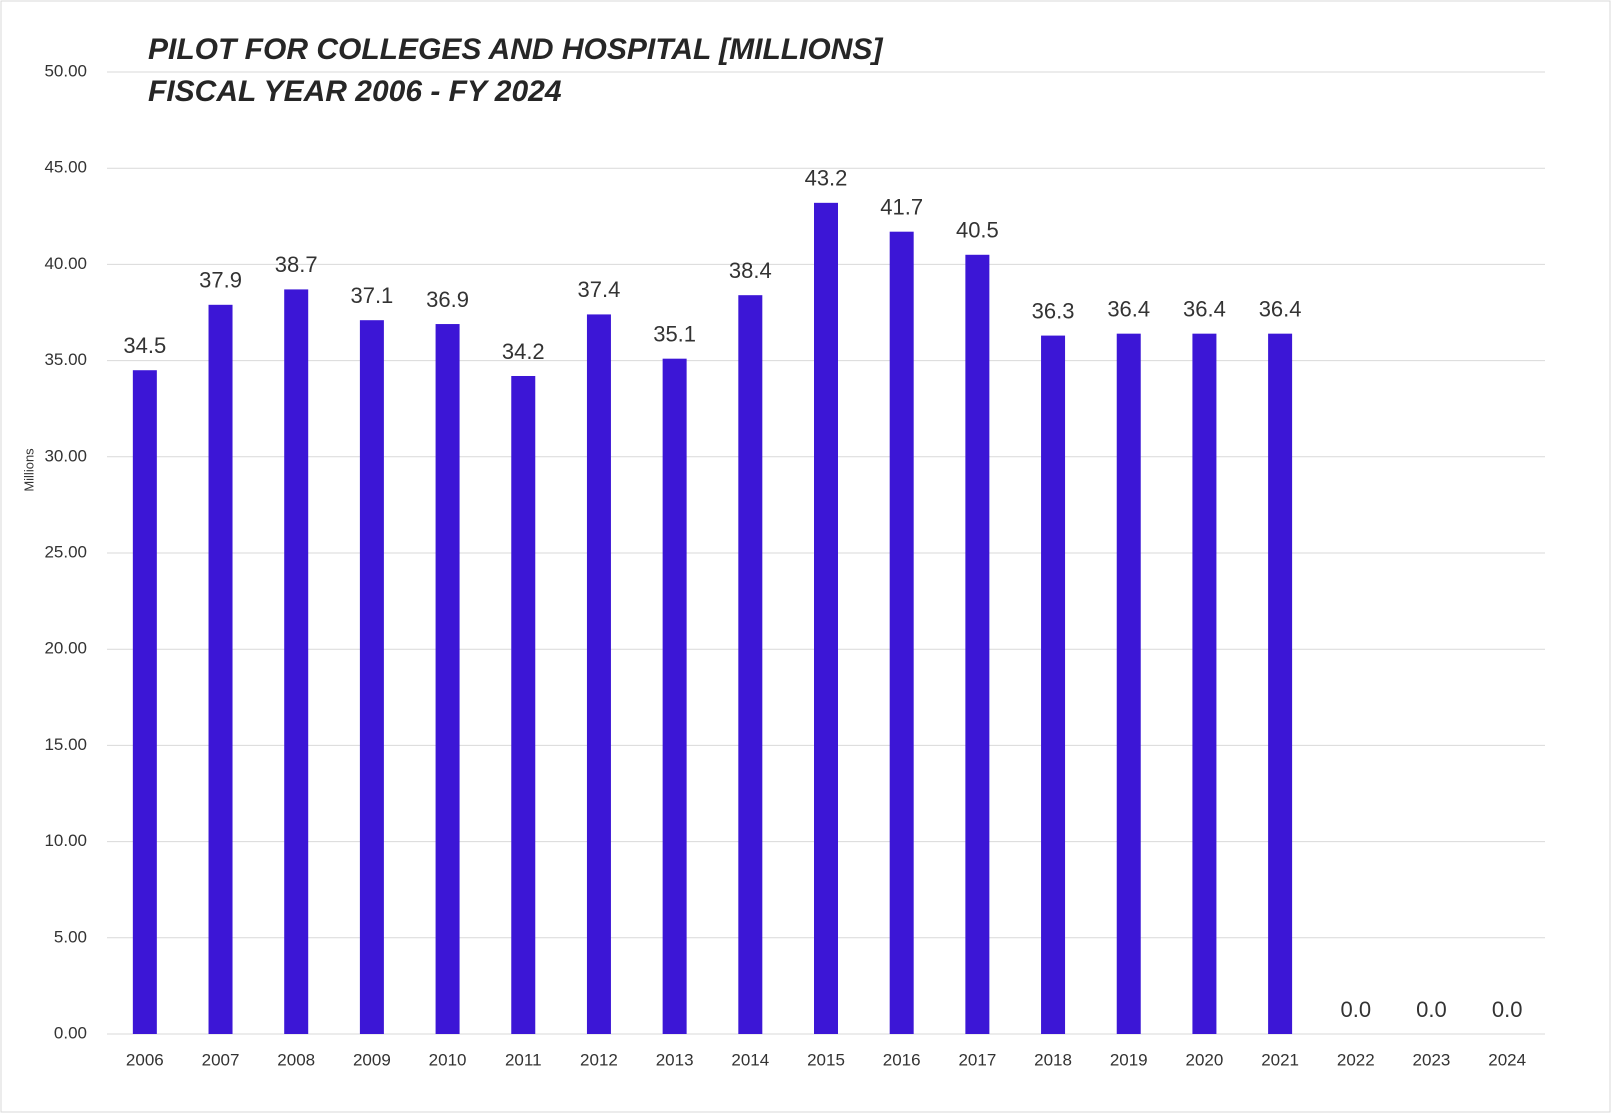 The height and width of the screenshot is (1113, 1611). What do you see at coordinates (1280, 1059) in the screenshot?
I see `x-tick-label: 2021` at bounding box center [1280, 1059].